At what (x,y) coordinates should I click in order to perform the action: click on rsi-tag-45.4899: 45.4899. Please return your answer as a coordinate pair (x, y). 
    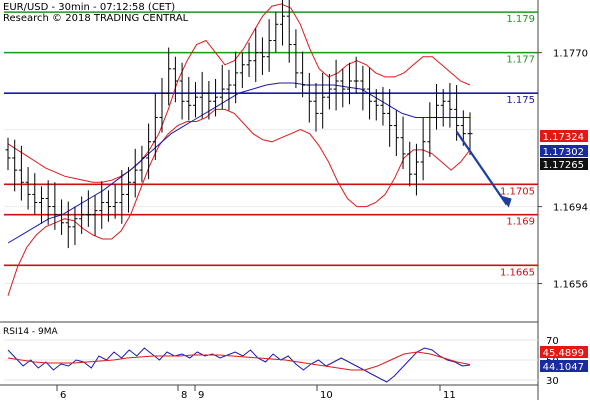
    Looking at the image, I should click on (563, 353).